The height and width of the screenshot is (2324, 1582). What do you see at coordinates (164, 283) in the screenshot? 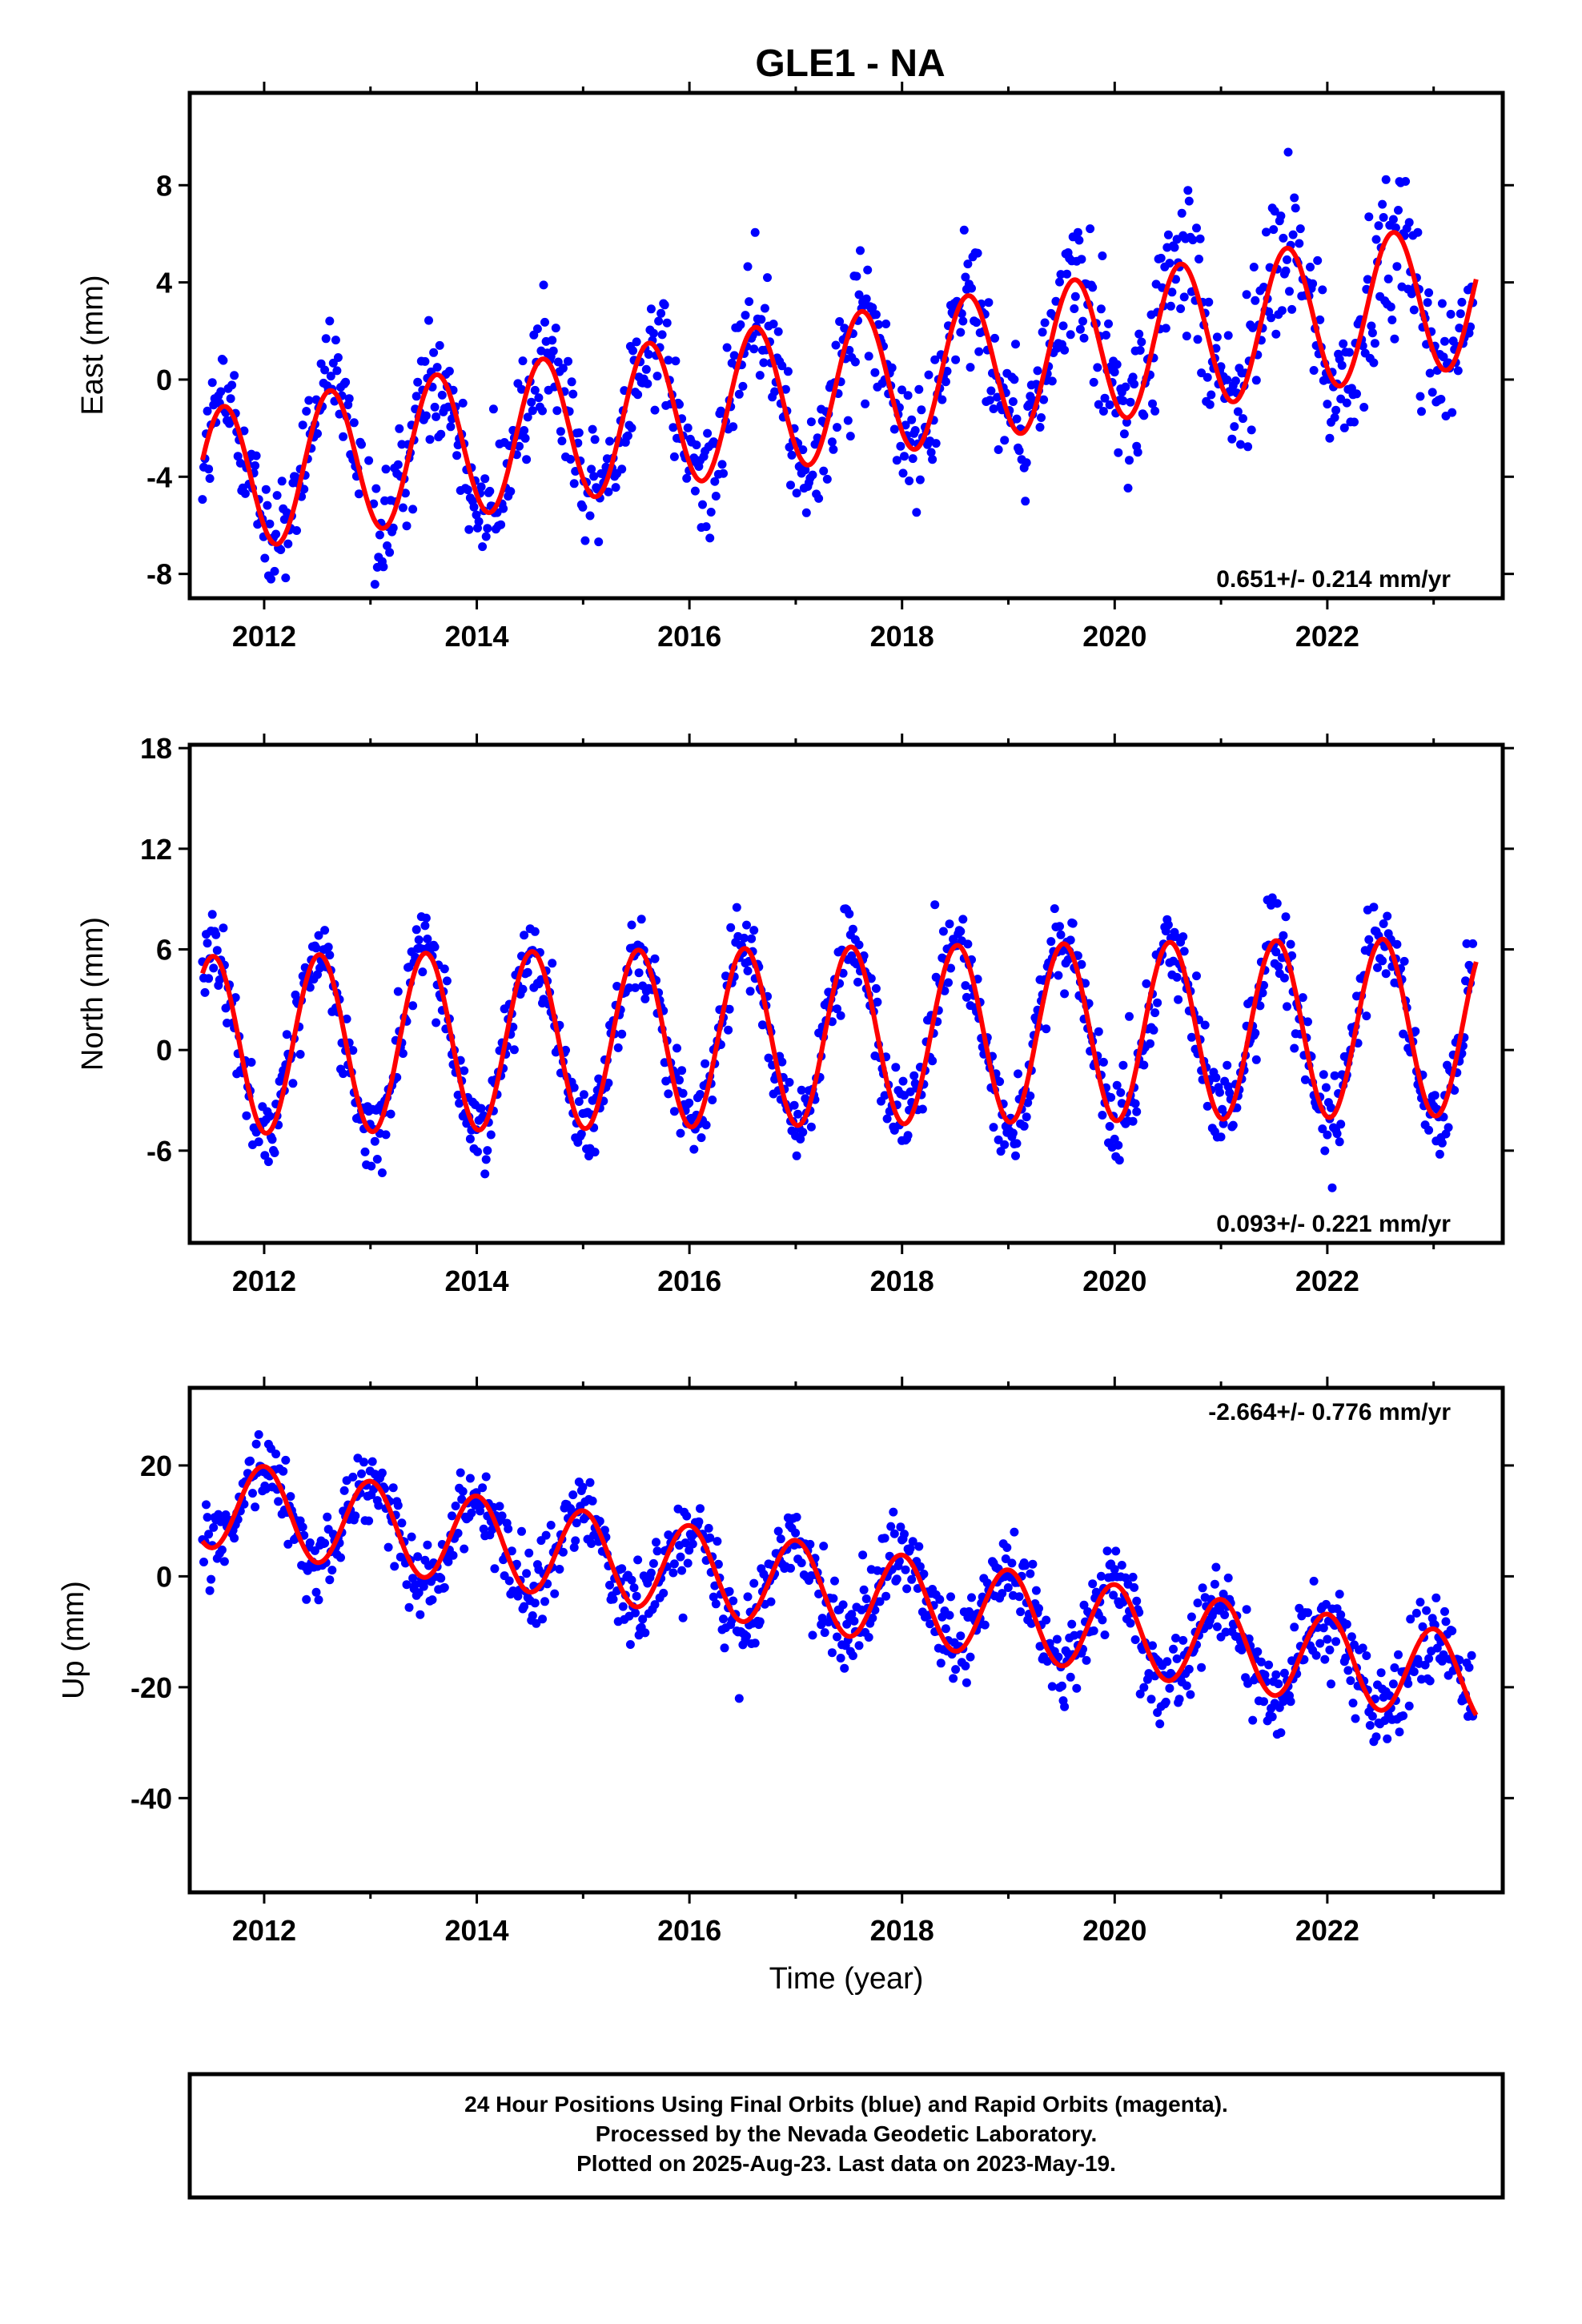
I see `y-tick-label: 4` at bounding box center [164, 283].